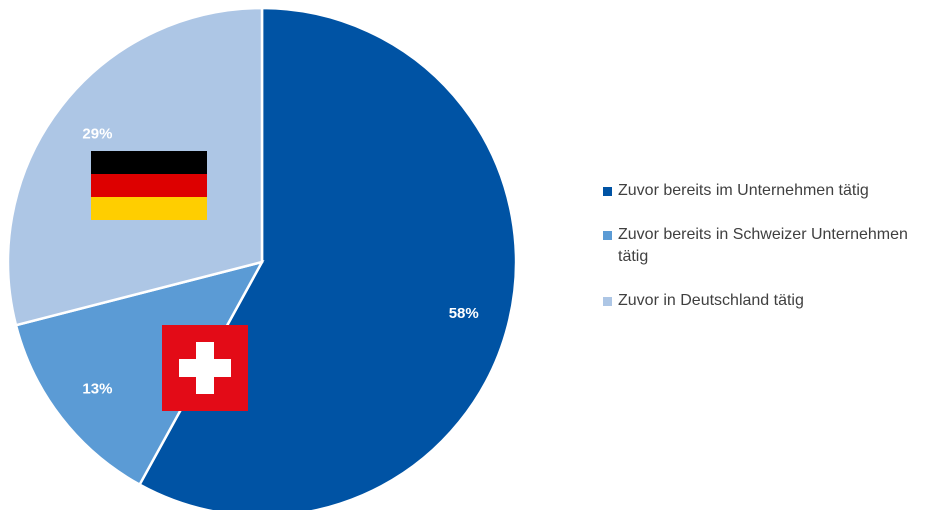  What do you see at coordinates (97, 133) in the screenshot?
I see `data-label: 29%` at bounding box center [97, 133].